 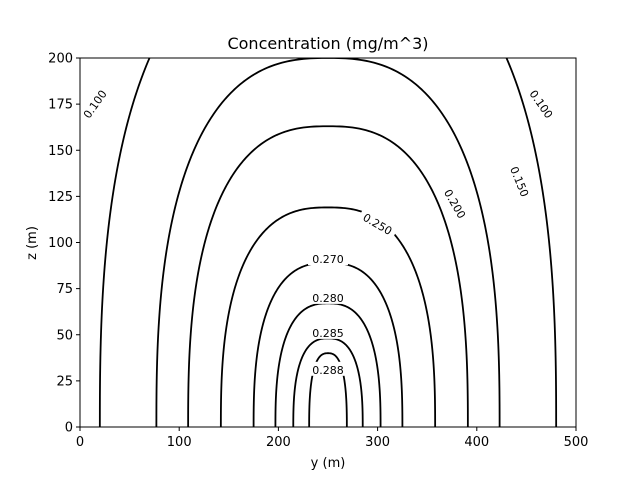 What do you see at coordinates (377, 442) in the screenshot?
I see `x-tick-label: 300` at bounding box center [377, 442].